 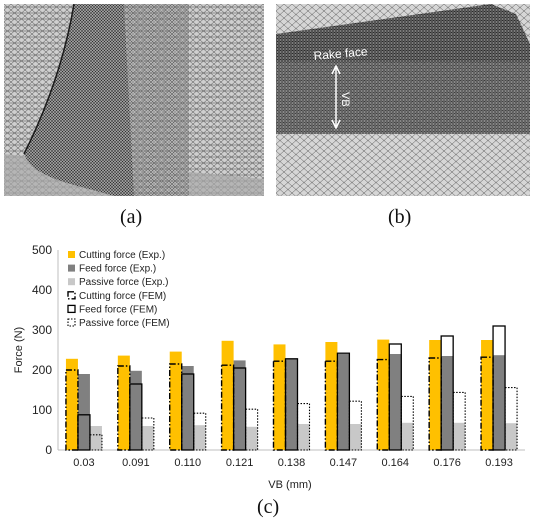 I want to click on legend-entry: Passive force (Exp.), so click(x=123, y=282).